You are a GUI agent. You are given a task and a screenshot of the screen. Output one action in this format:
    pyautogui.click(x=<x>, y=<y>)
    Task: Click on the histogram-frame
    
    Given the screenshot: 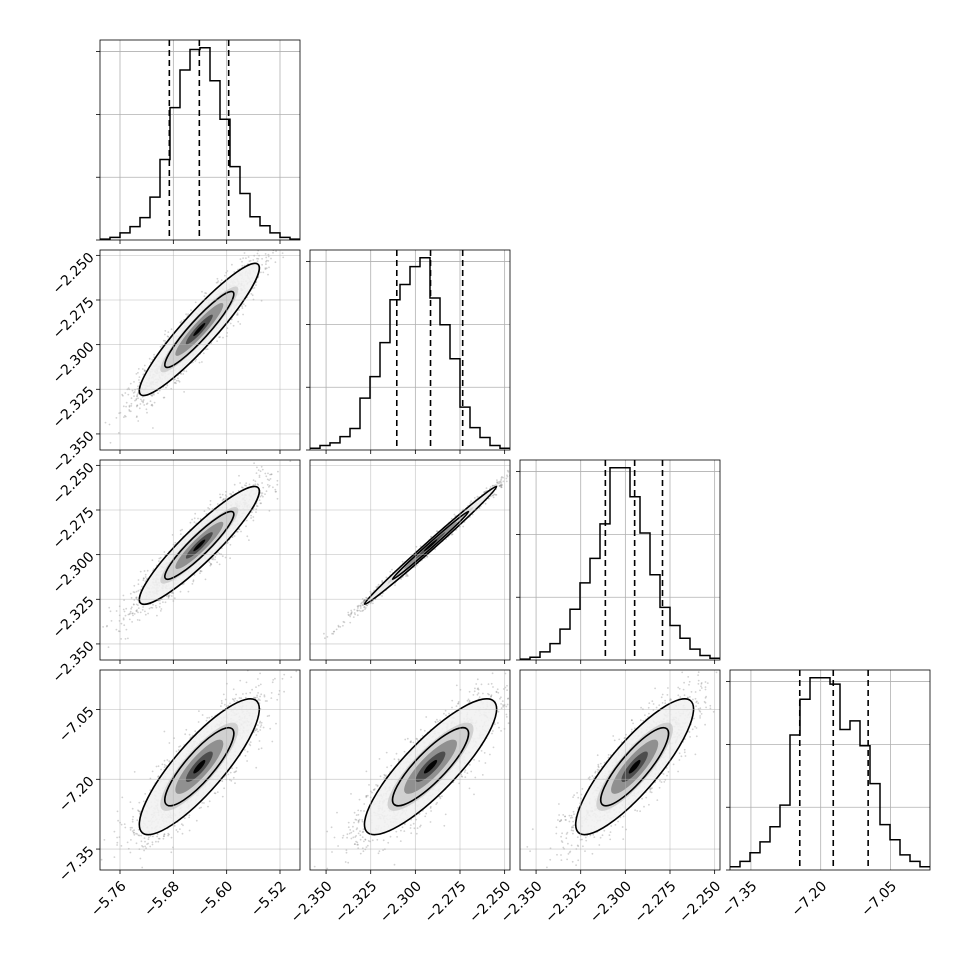 What is the action you would take?
    pyautogui.click(x=830, y=770)
    